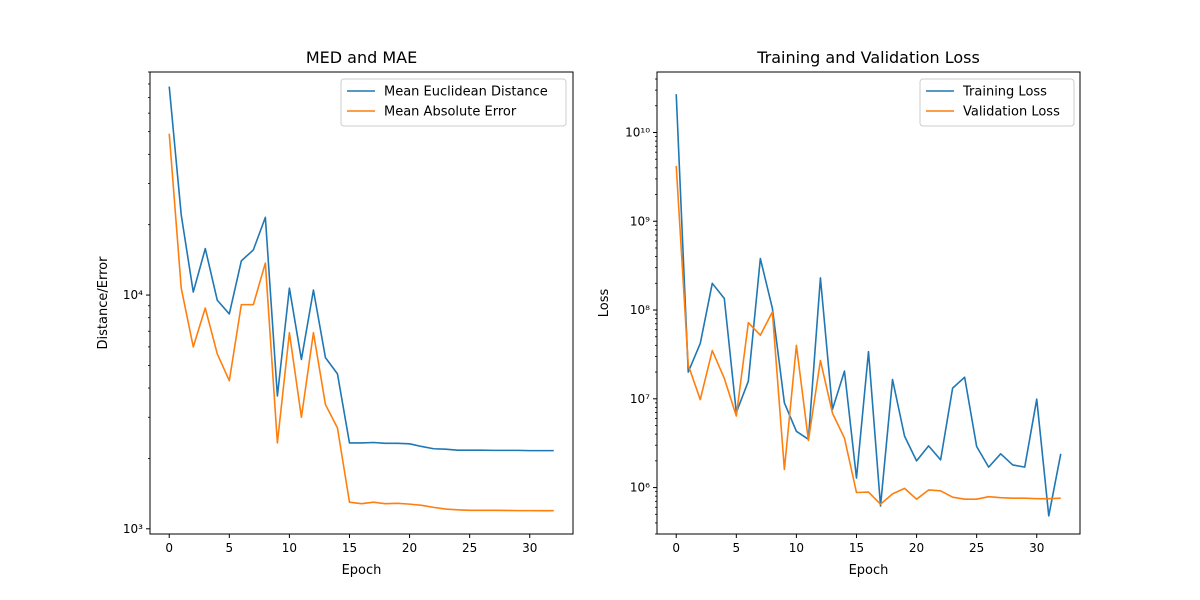 The height and width of the screenshot is (600, 1200). What do you see at coordinates (640, 399) in the screenshot?
I see `y-tick-label: 10⁷` at bounding box center [640, 399].